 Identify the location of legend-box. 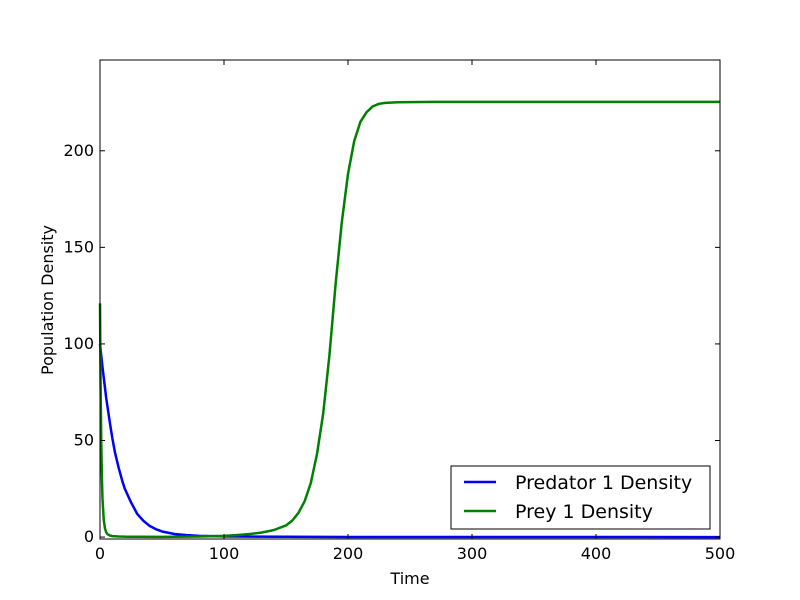
(580, 497).